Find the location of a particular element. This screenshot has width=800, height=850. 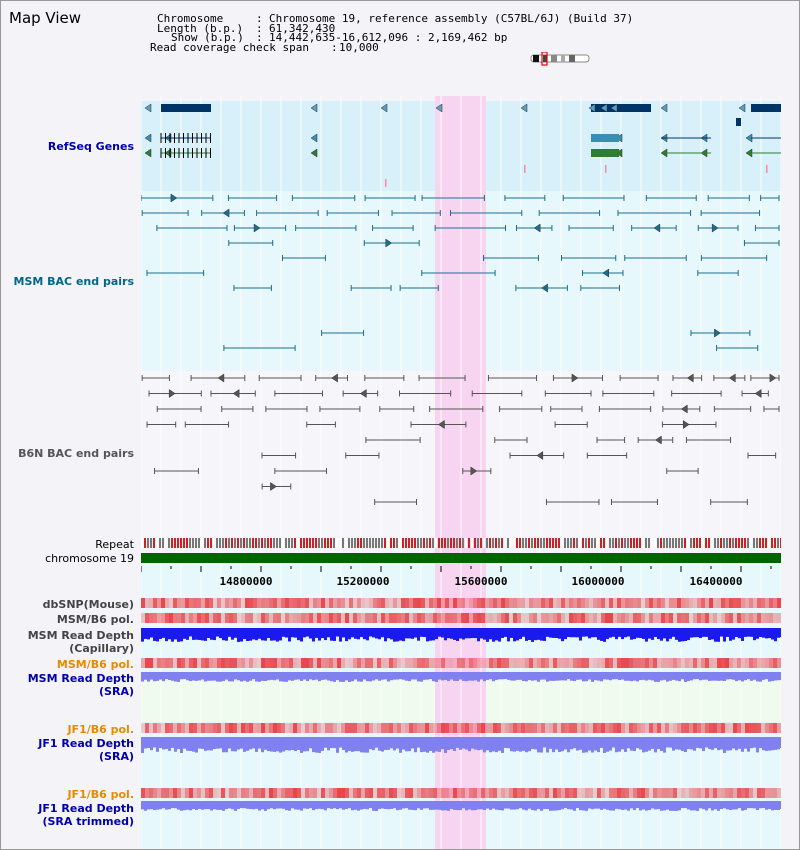

chromosome-ideogram is located at coordinates (561, 59).